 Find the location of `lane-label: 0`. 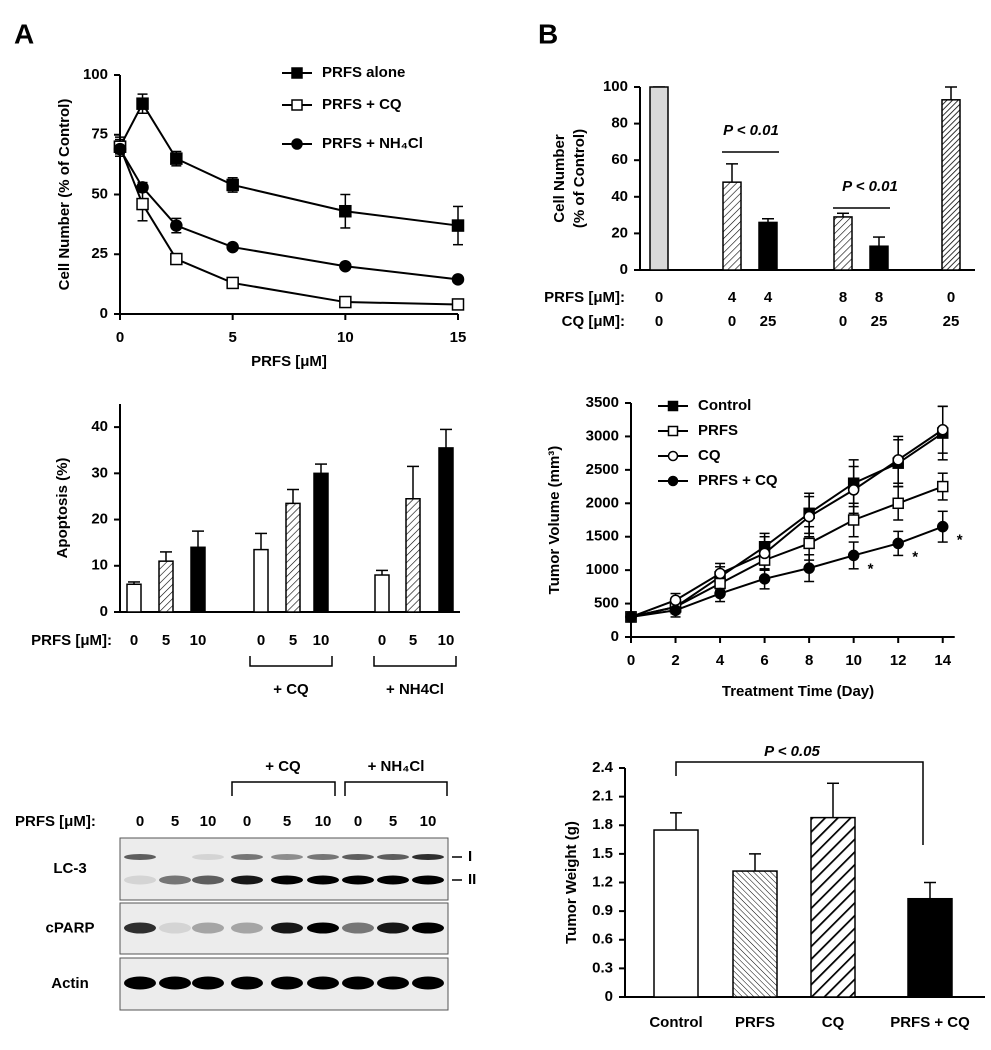

lane-label: 0 is located at coordinates (247, 821).